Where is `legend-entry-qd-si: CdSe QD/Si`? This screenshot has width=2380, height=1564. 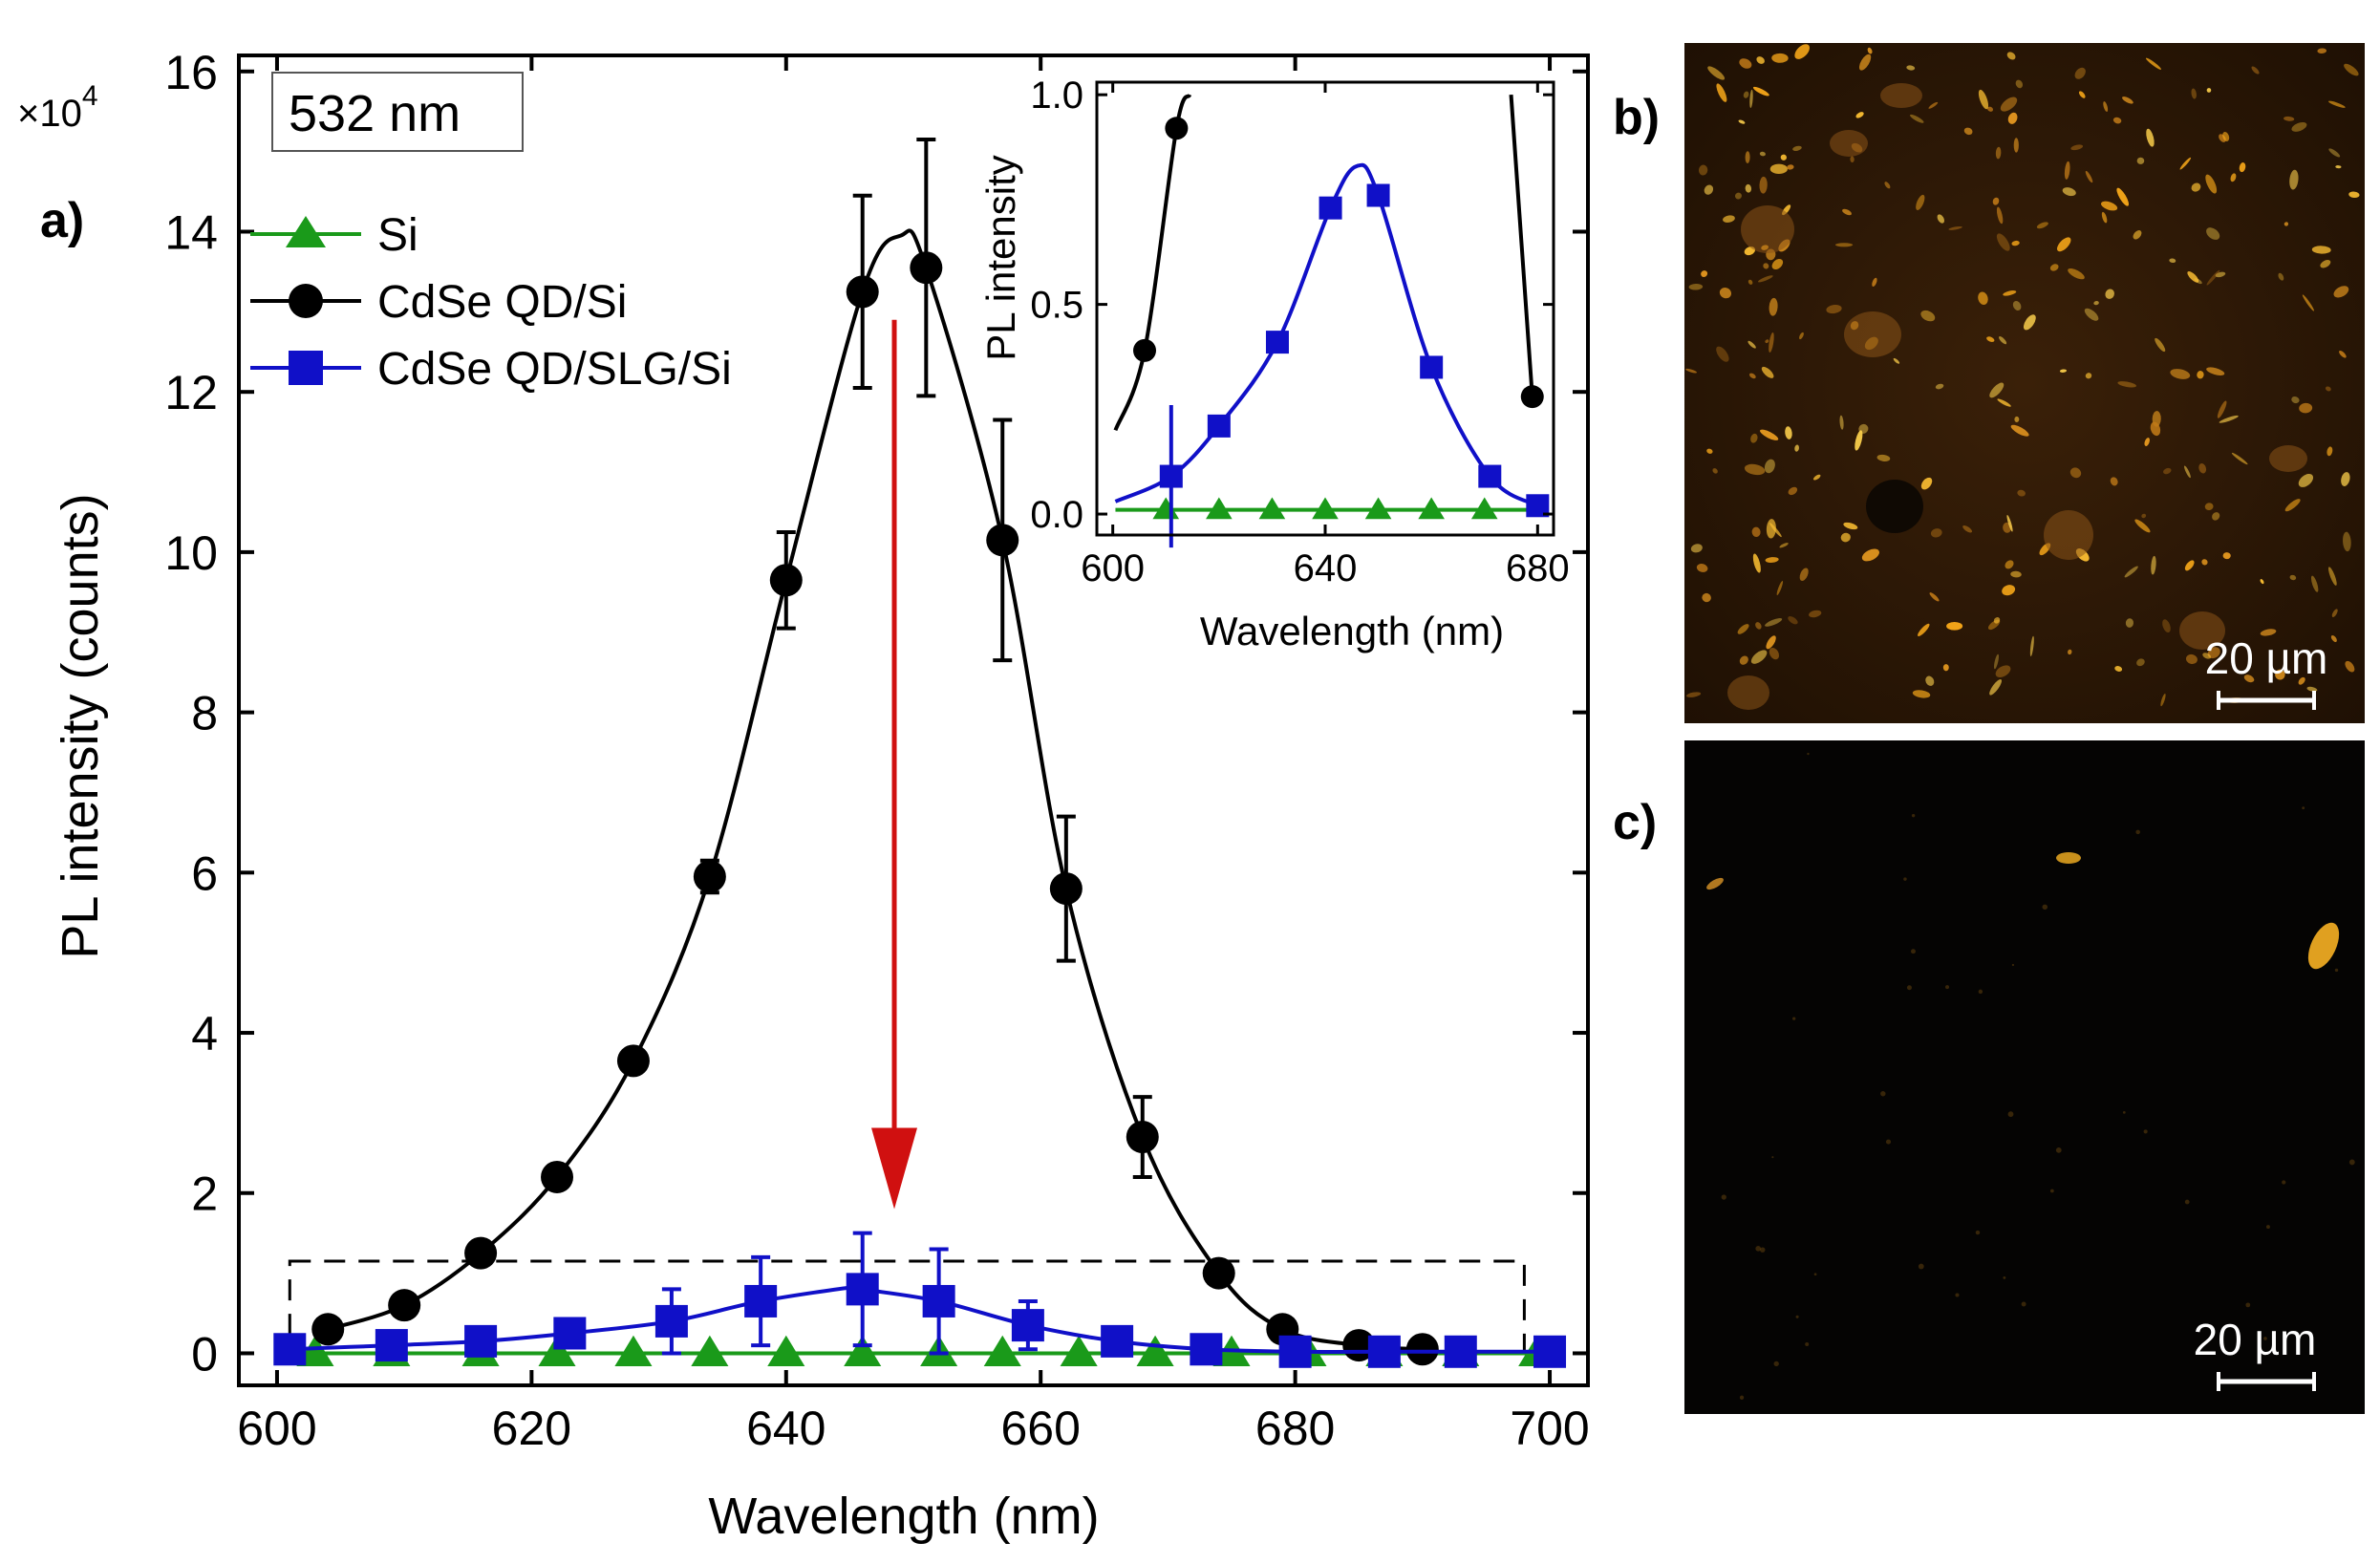 legend-entry-qd-si: CdSe QD/Si is located at coordinates (438, 302).